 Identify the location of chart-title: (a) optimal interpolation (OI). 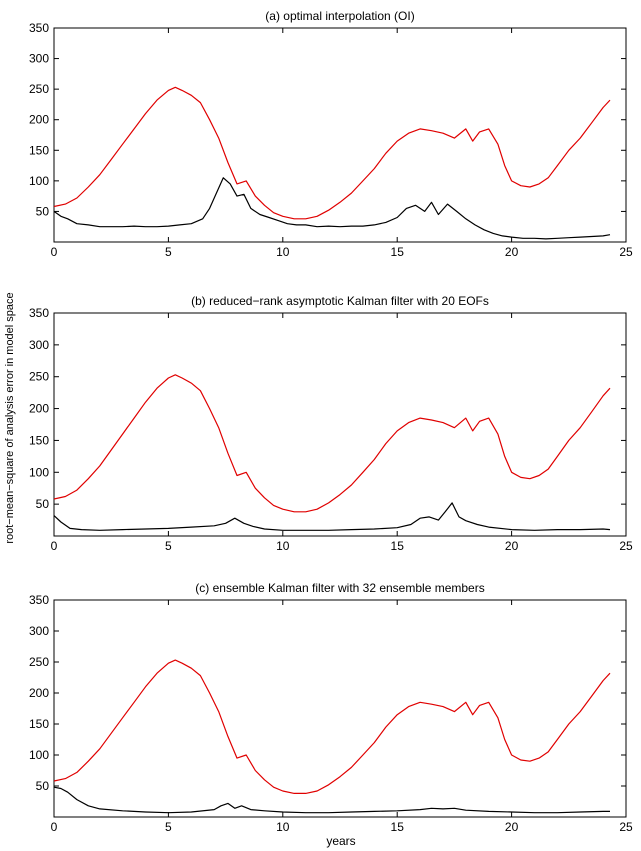
(339, 16).